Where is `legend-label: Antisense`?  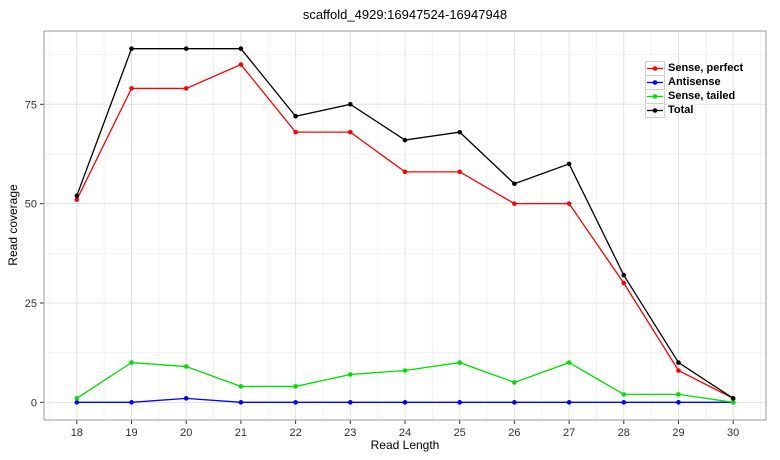 legend-label: Antisense is located at coordinates (694, 82).